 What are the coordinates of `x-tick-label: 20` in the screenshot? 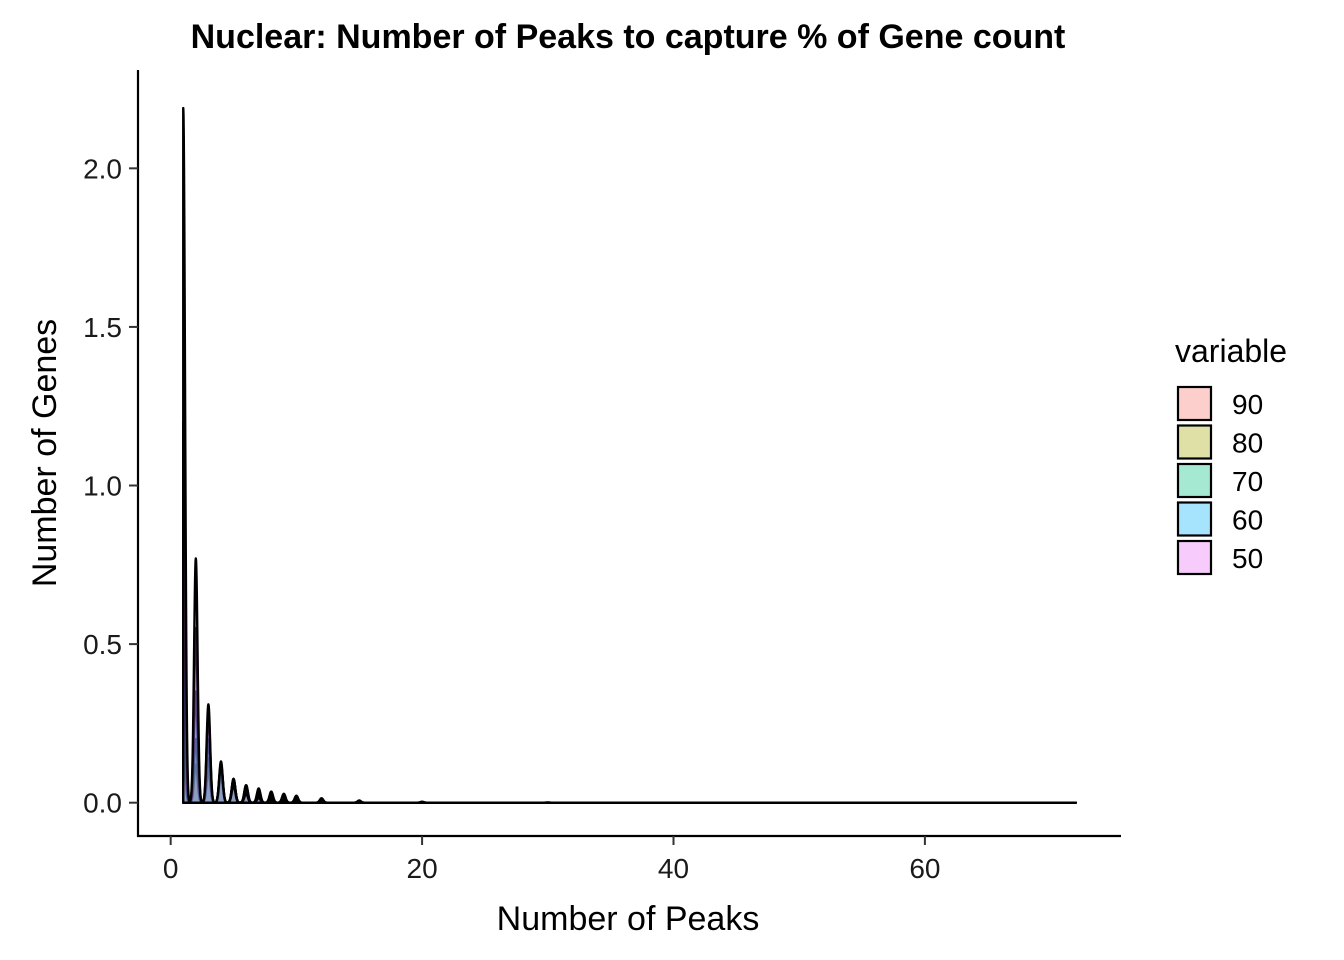 It's located at (422, 868).